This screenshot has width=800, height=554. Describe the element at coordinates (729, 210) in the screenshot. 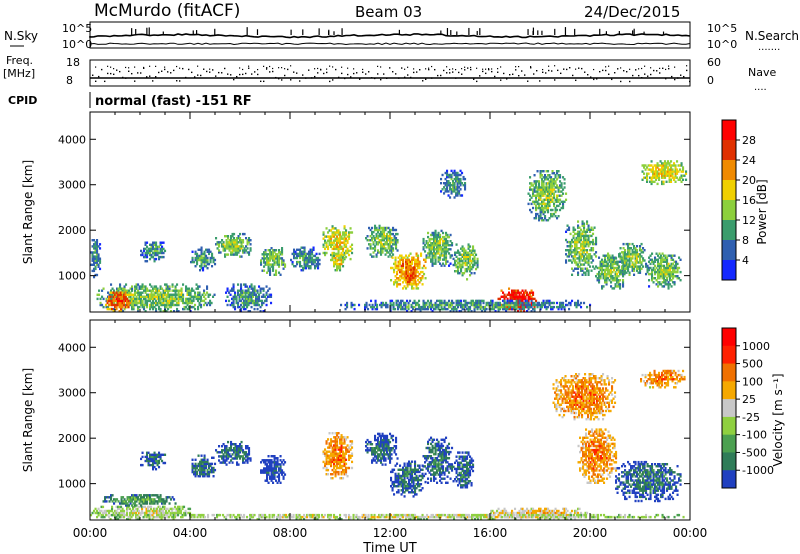

I see `power-colorbar-swatch` at that location.